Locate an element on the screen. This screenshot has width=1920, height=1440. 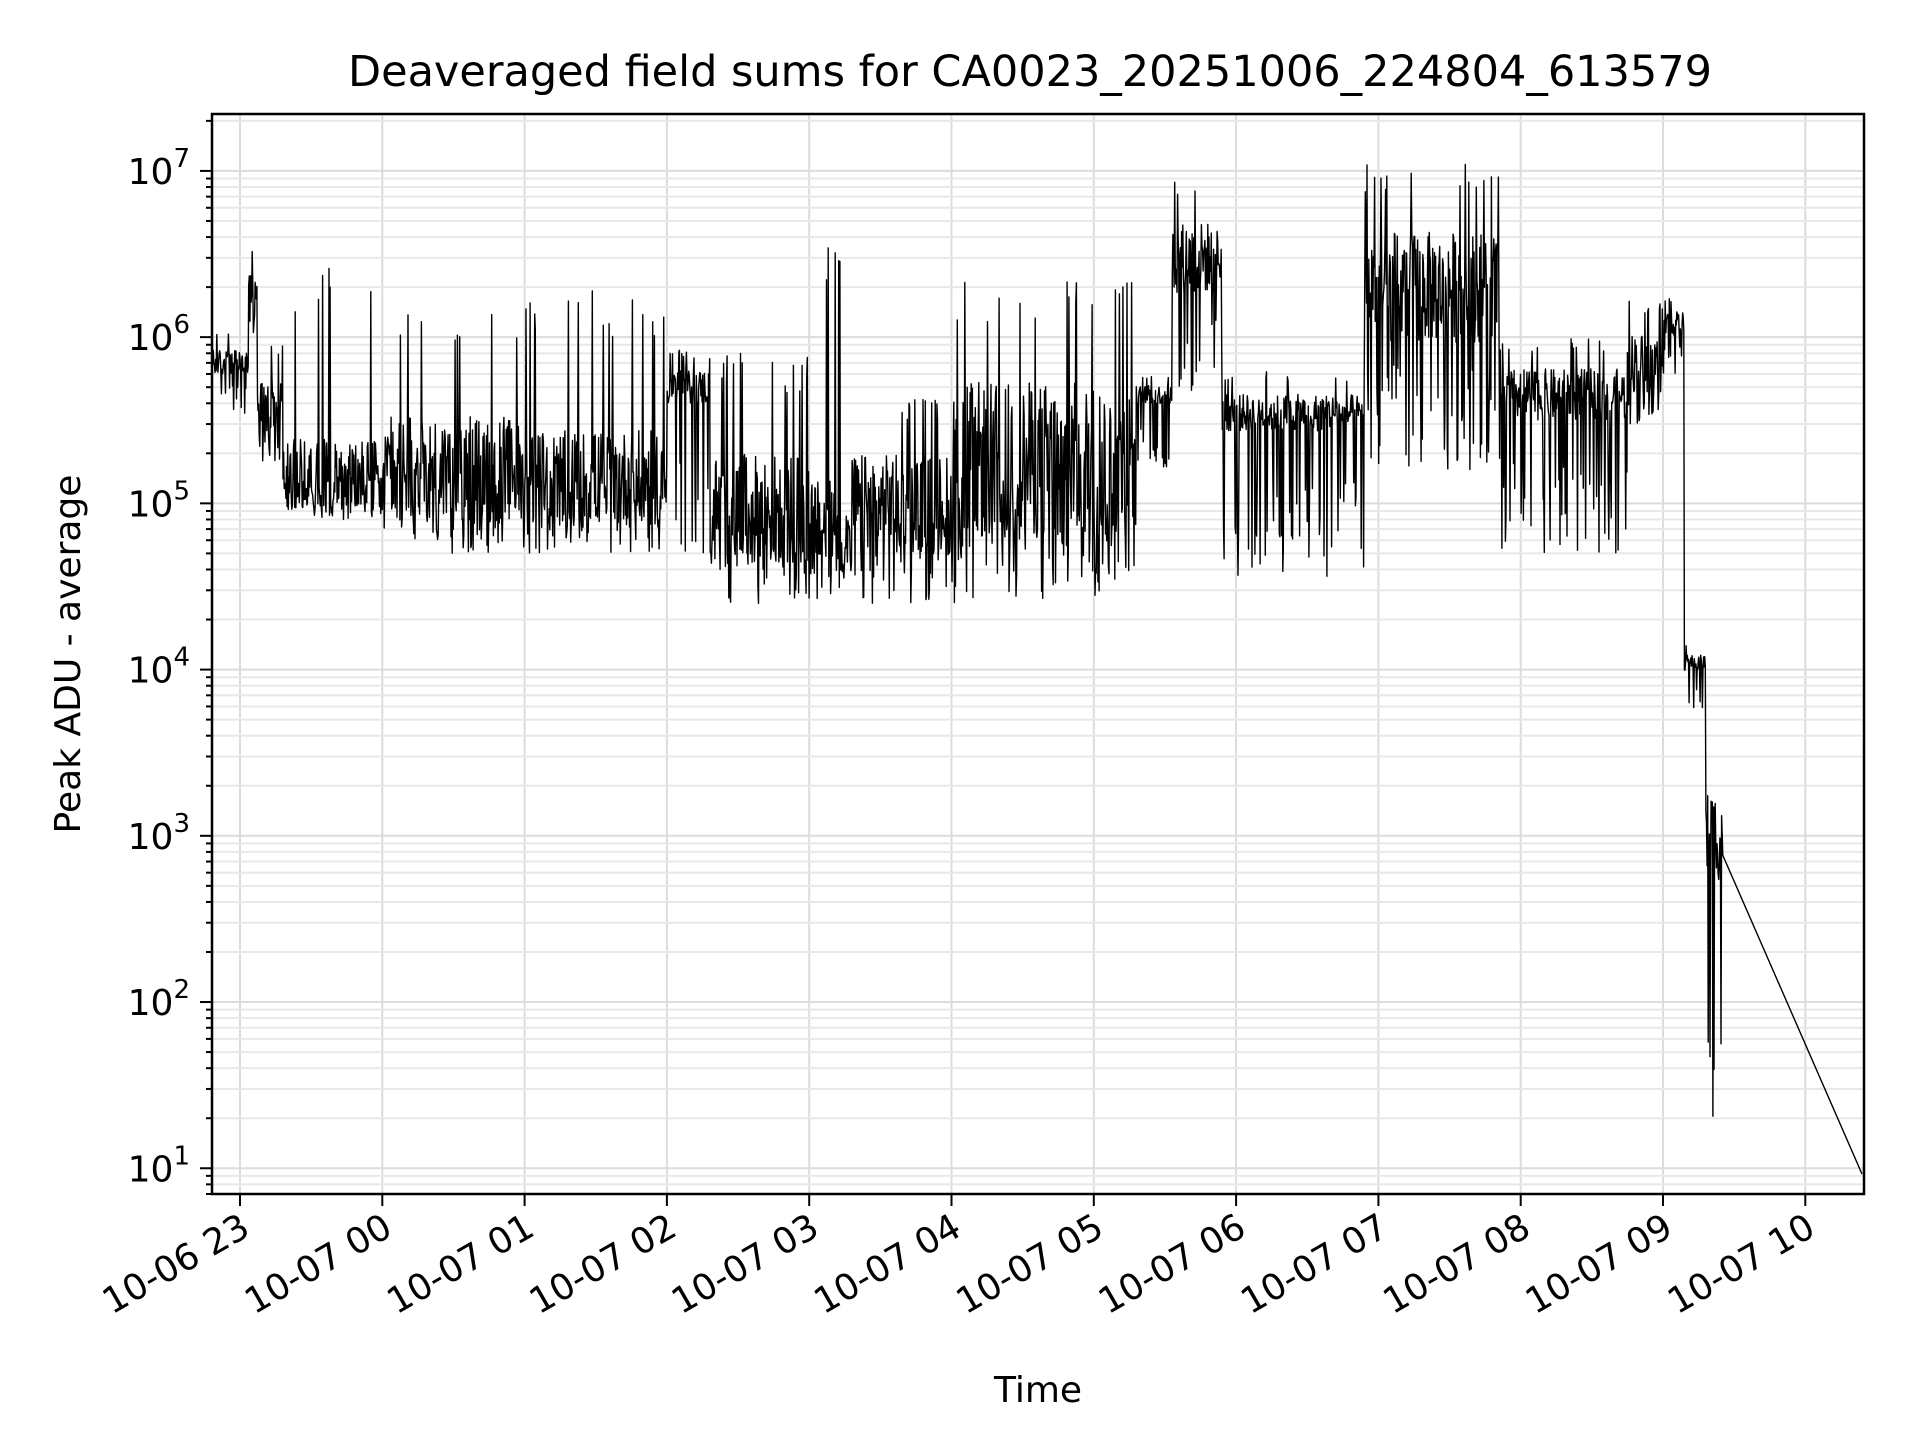
y-tick-exponent: 4 is located at coordinates (181, 658).